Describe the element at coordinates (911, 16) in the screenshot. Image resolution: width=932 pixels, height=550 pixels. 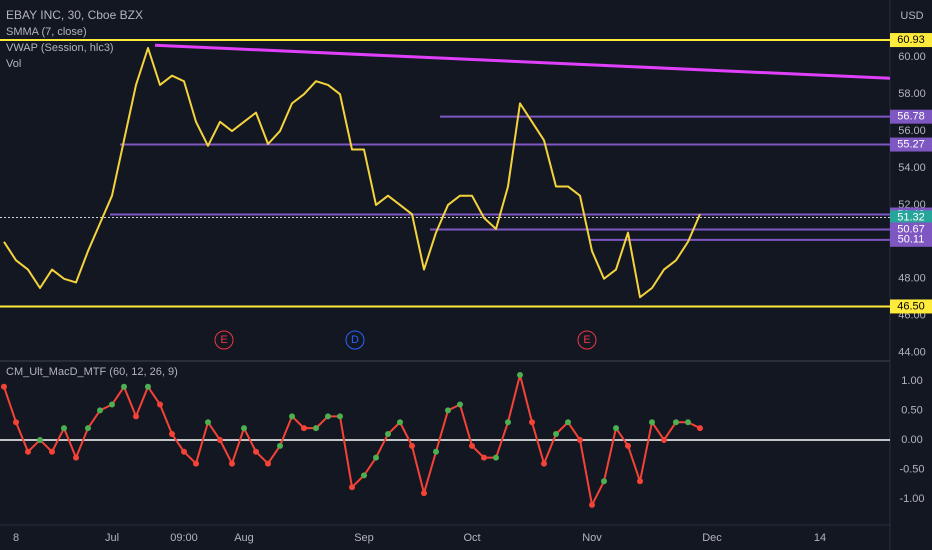
I see `currency-label: USD` at that location.